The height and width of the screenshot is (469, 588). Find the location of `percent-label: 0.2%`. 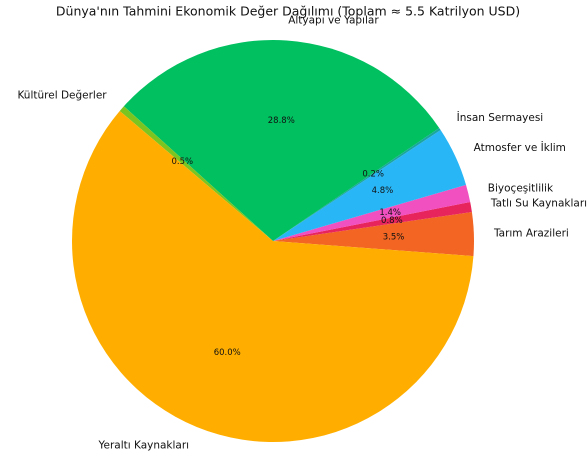

percent-label: 0.2% is located at coordinates (373, 174).